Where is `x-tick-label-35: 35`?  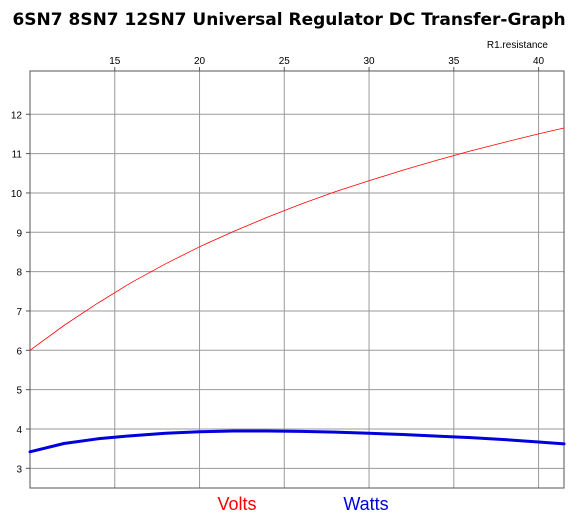
x-tick-label-35: 35 is located at coordinates (454, 61).